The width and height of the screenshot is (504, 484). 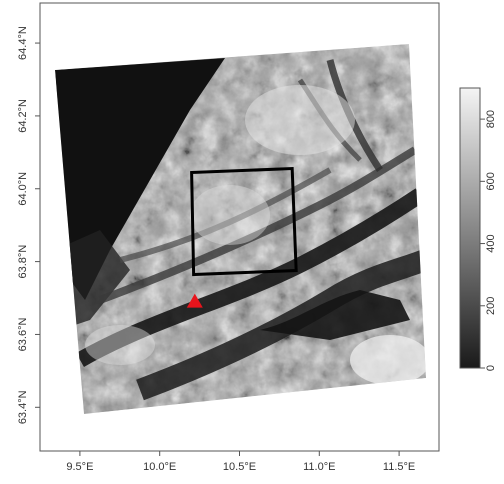 What do you see at coordinates (491, 119) in the screenshot?
I see `legend-tick-label: 800` at bounding box center [491, 119].